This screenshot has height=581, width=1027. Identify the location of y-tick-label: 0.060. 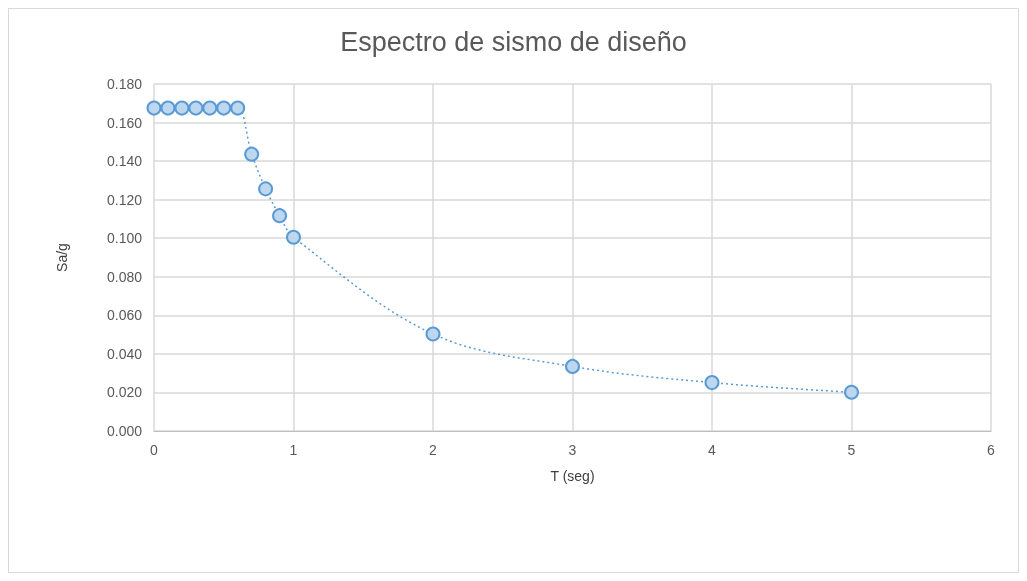
(124, 315).